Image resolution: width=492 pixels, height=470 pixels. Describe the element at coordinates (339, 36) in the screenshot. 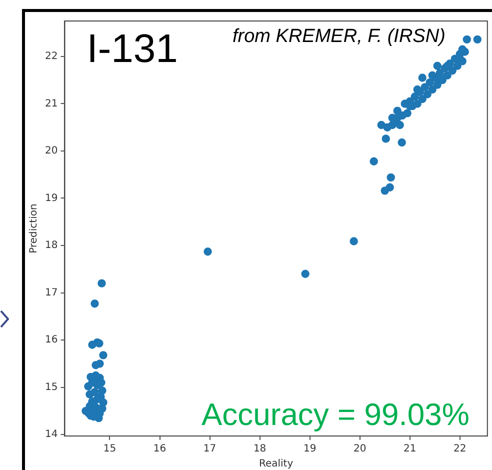

I see `chart-subtitle: from KREMER, F. (IRSN)` at that location.